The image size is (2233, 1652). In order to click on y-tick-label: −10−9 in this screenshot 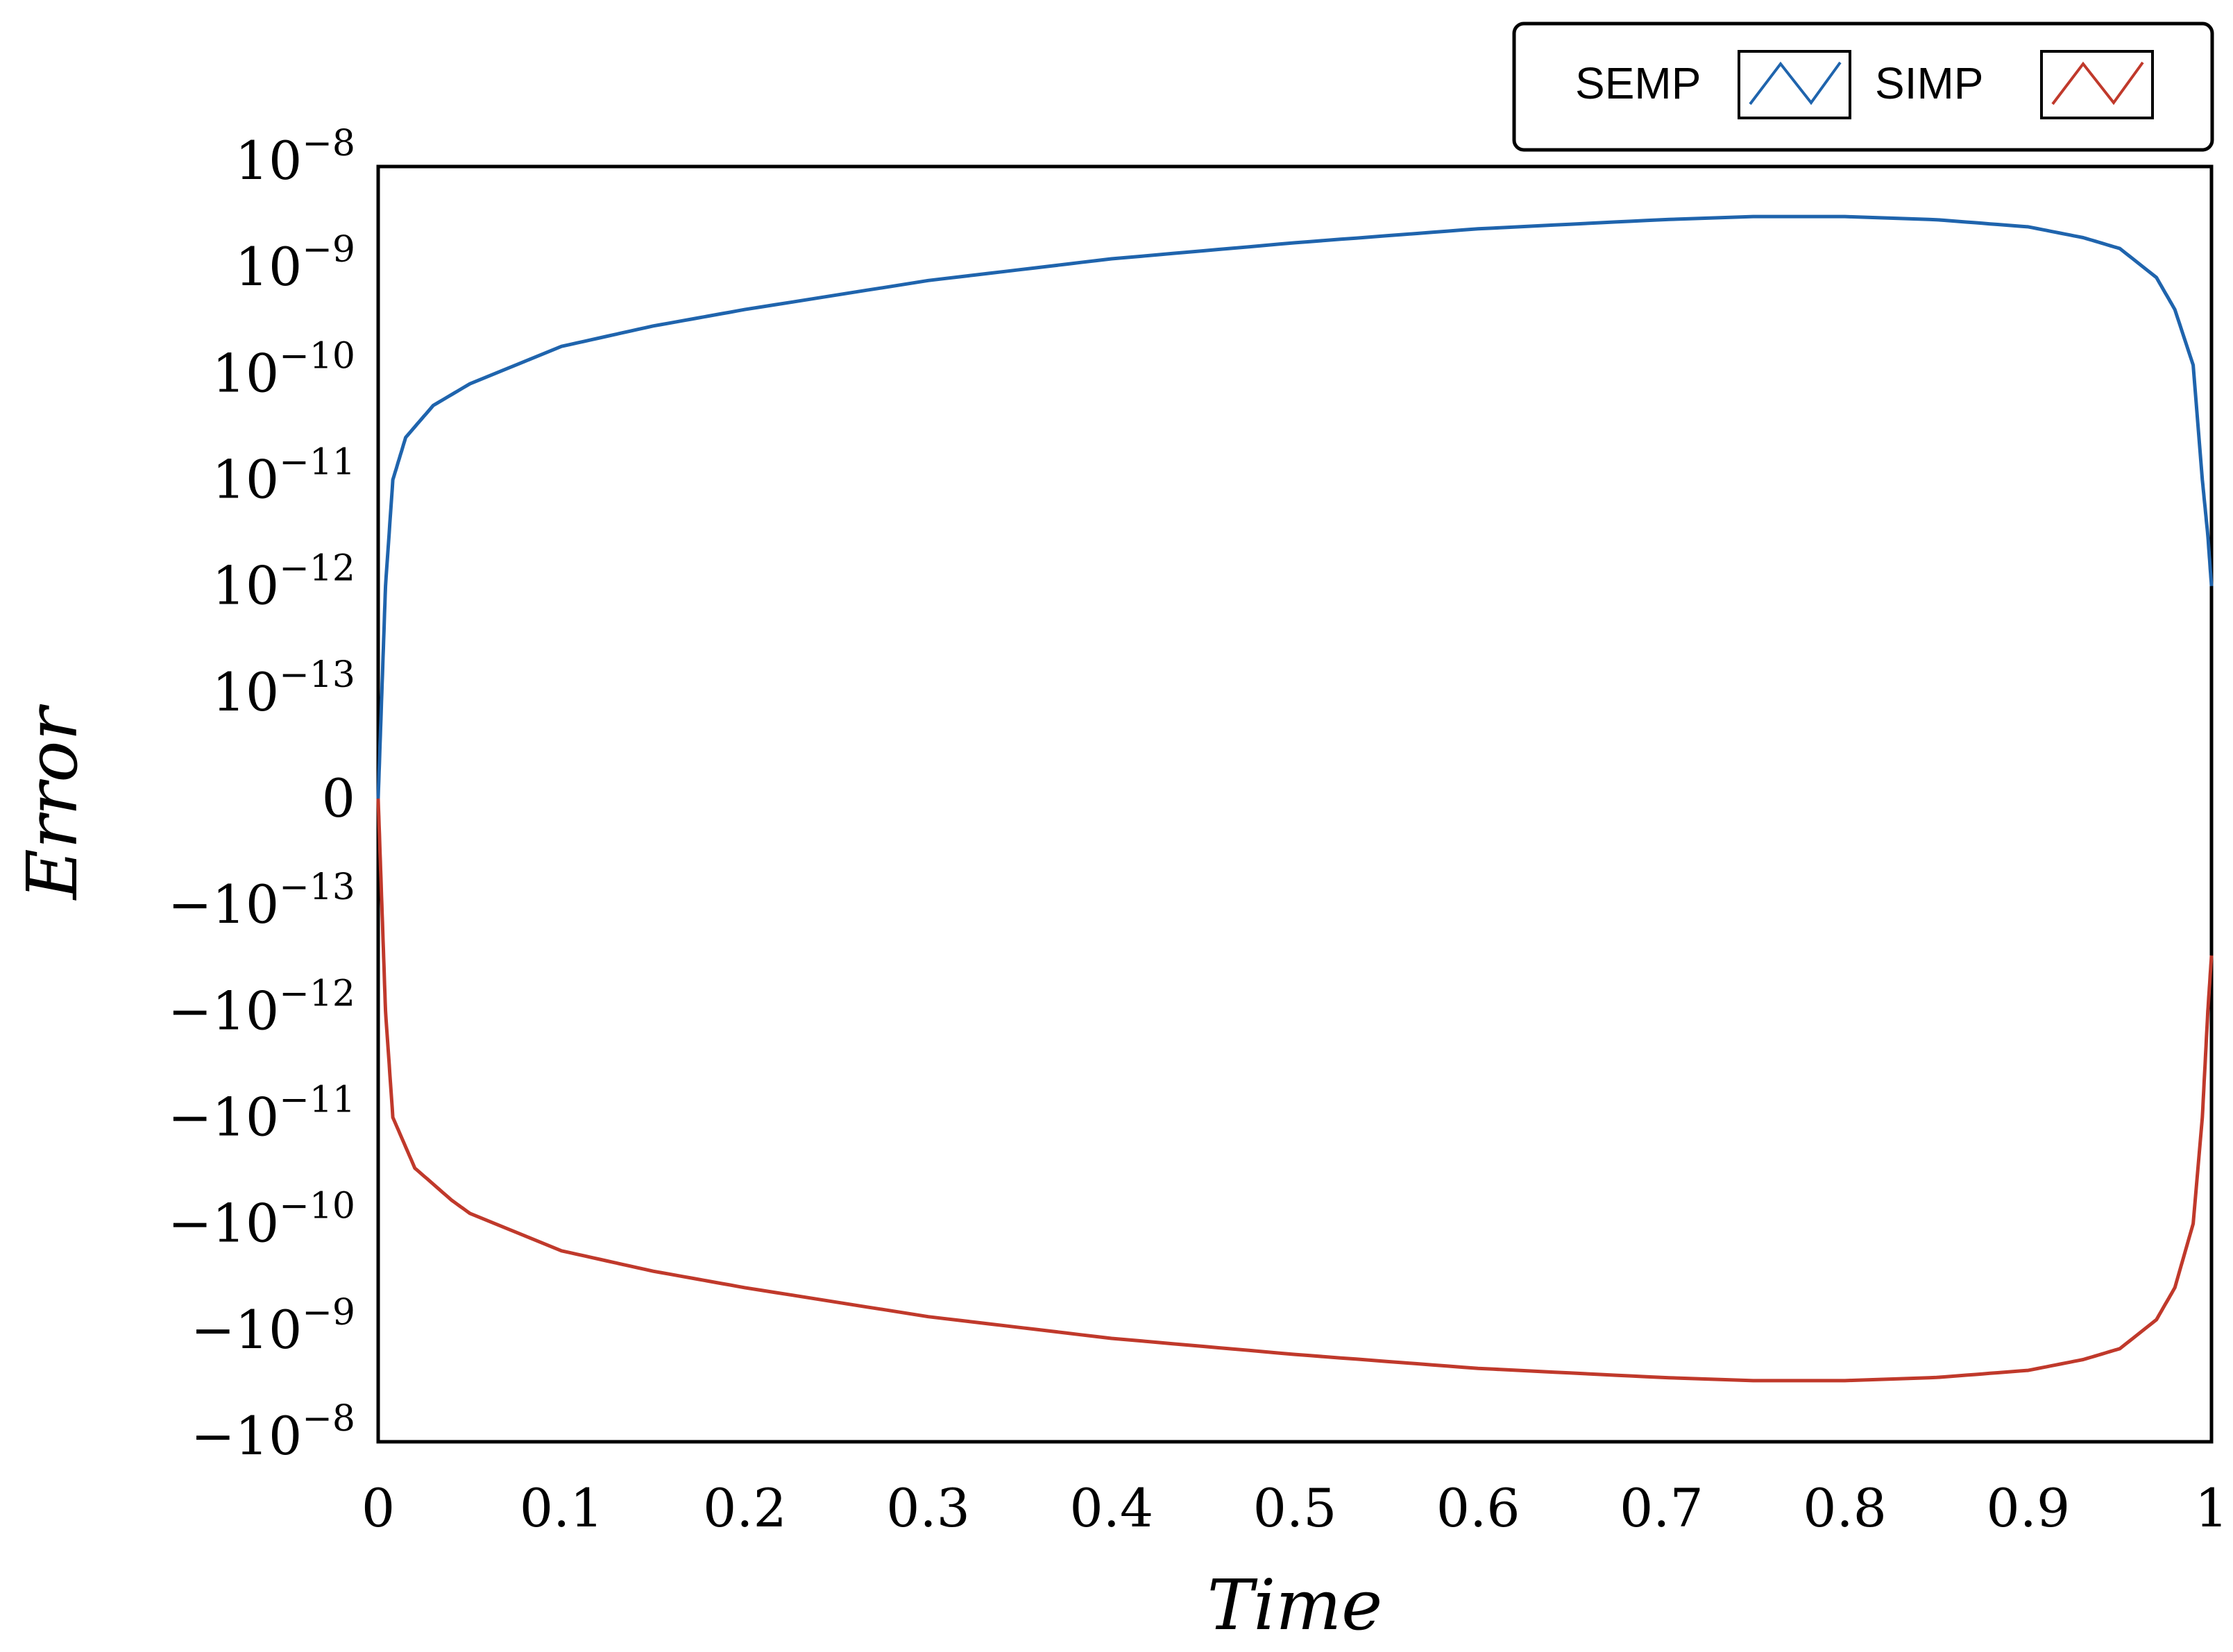, I will do `click(273, 1326)`.